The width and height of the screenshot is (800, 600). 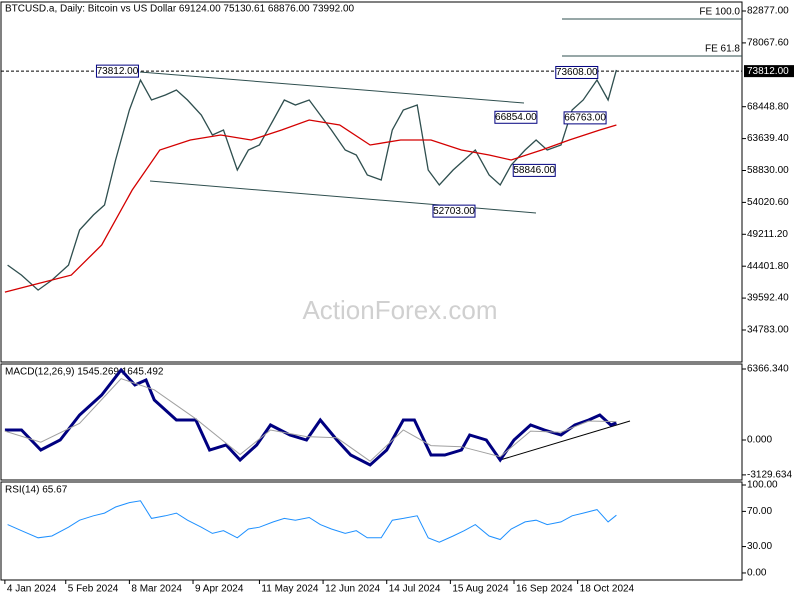 I want to click on x-tick-label: 16 Sep 2024, so click(x=544, y=589).